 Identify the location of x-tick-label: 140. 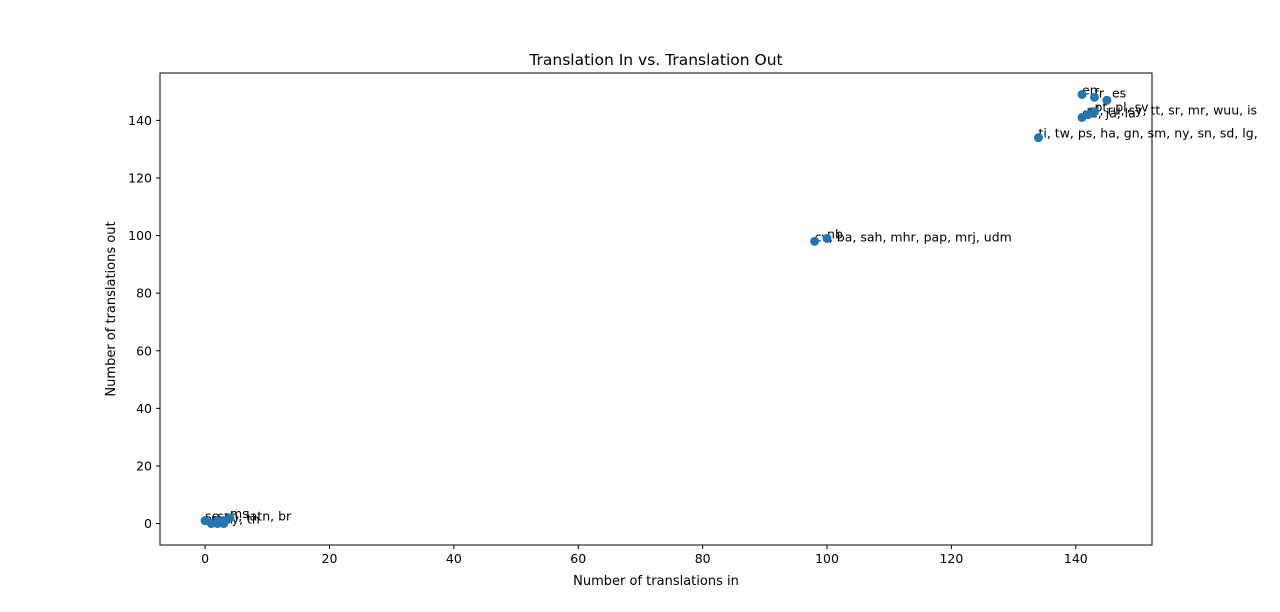
(1076, 558).